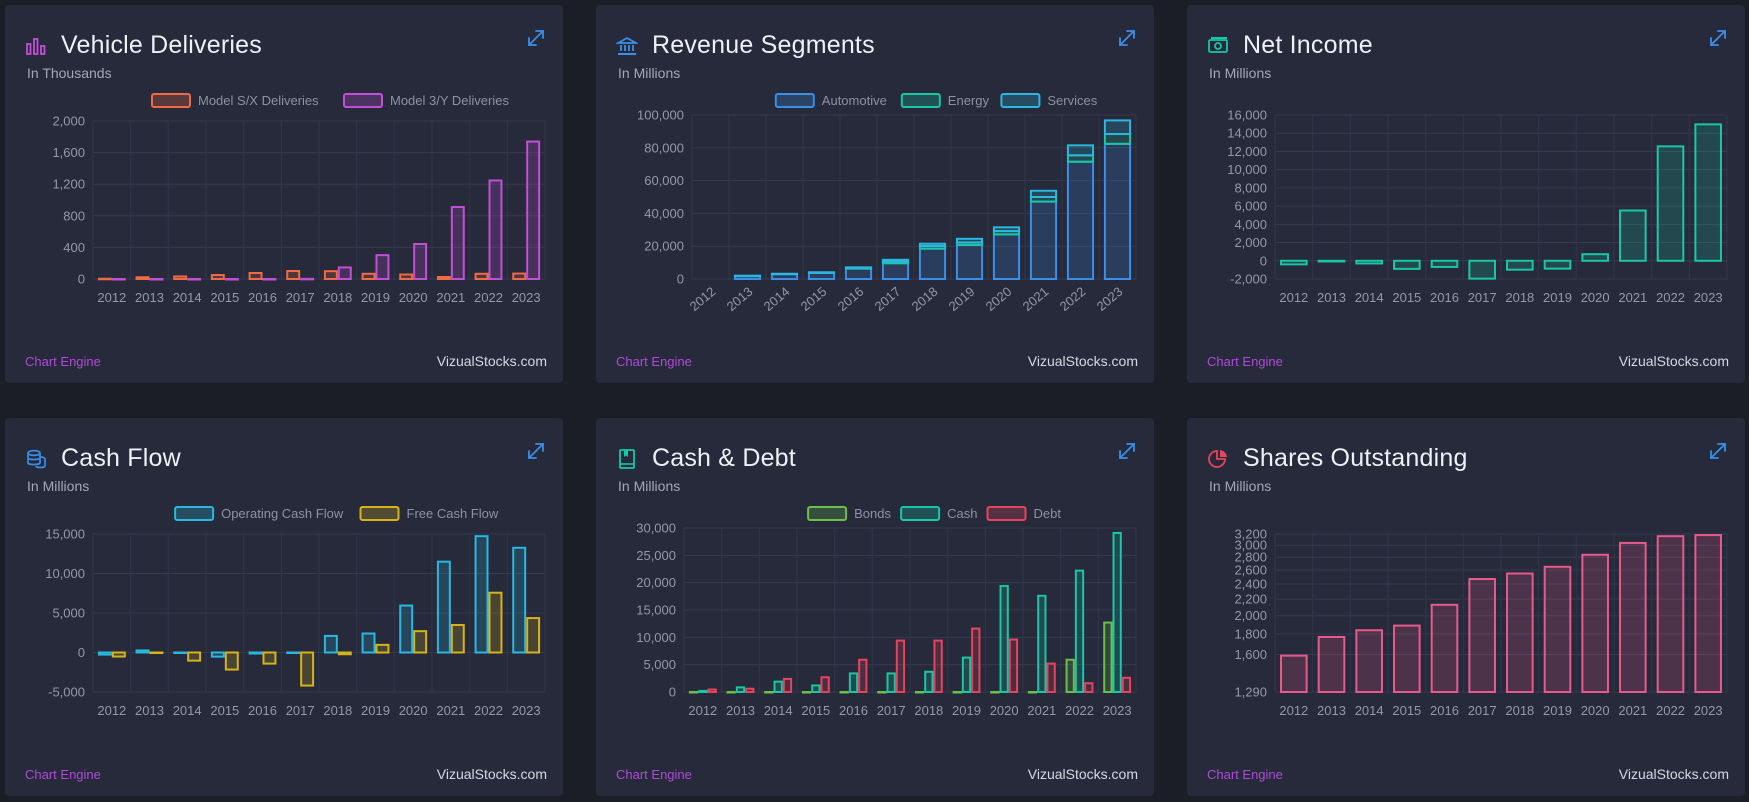  Describe the element at coordinates (259, 513) in the screenshot. I see `legend-item: Operating Cash Flow` at that location.